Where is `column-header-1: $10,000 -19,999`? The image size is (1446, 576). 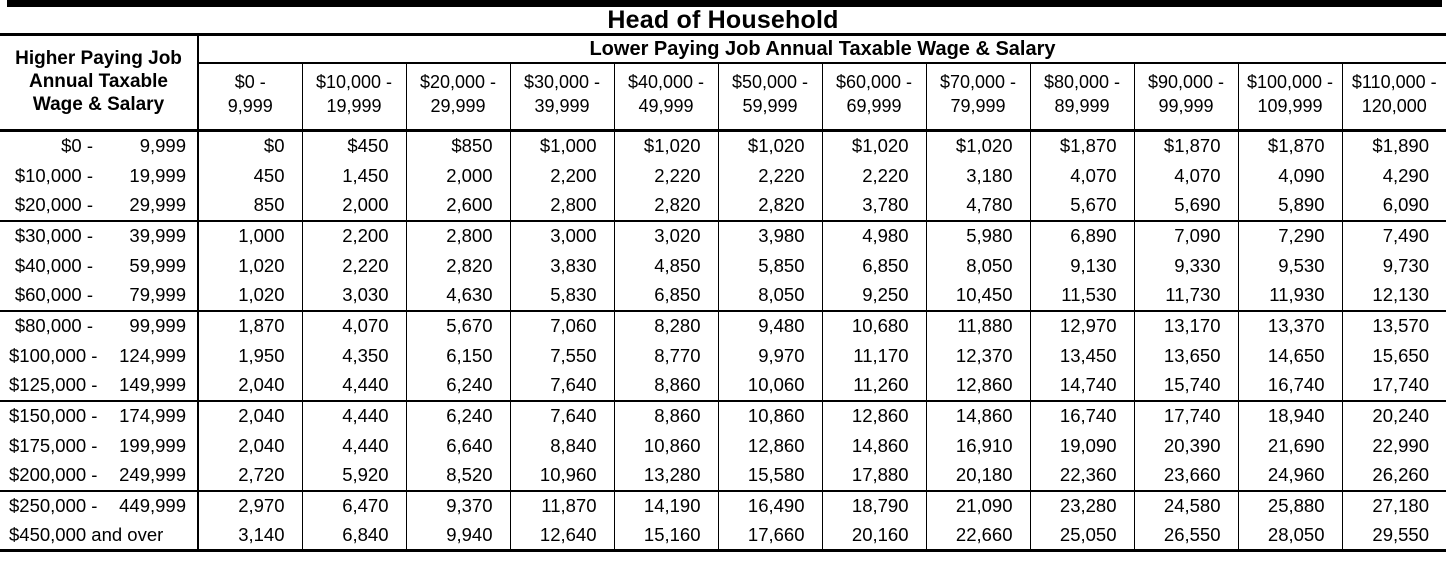 column-header-1: $10,000 -19,999 is located at coordinates (353, 97).